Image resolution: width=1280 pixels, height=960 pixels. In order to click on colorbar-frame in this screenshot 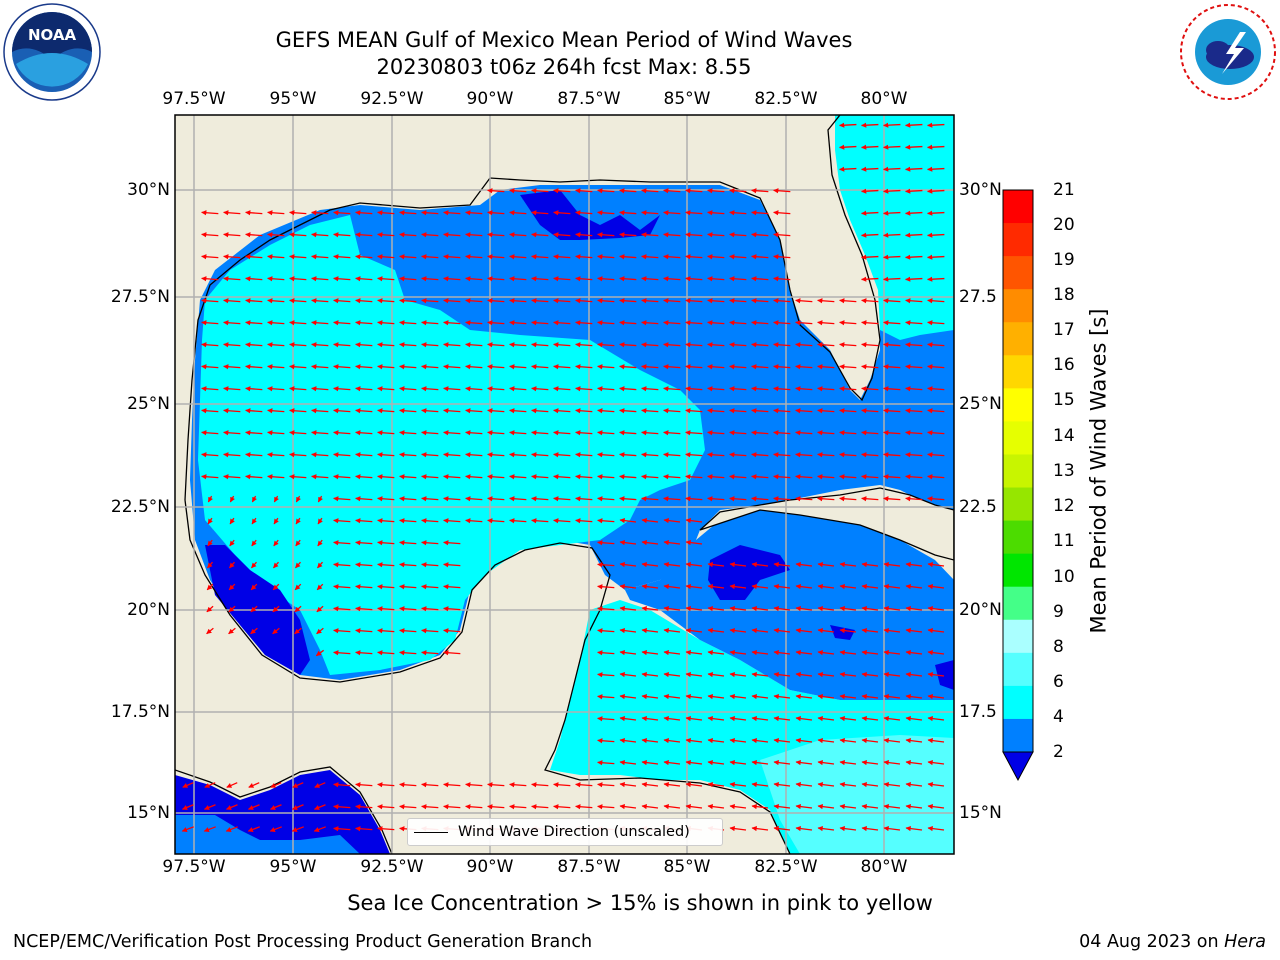, I will do `click(1018, 471)`.